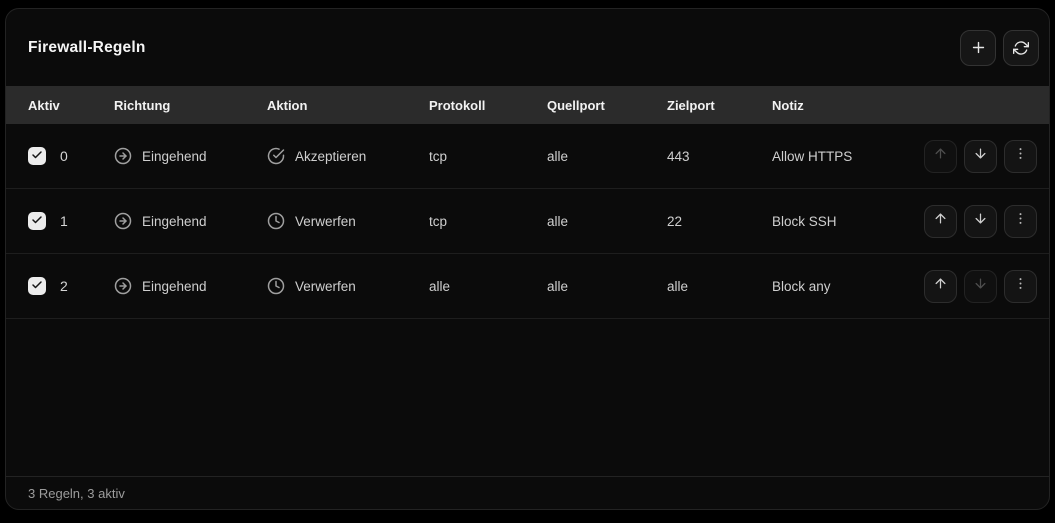 The width and height of the screenshot is (1055, 523). I want to click on column-header-richtung: Richtung, so click(142, 105).